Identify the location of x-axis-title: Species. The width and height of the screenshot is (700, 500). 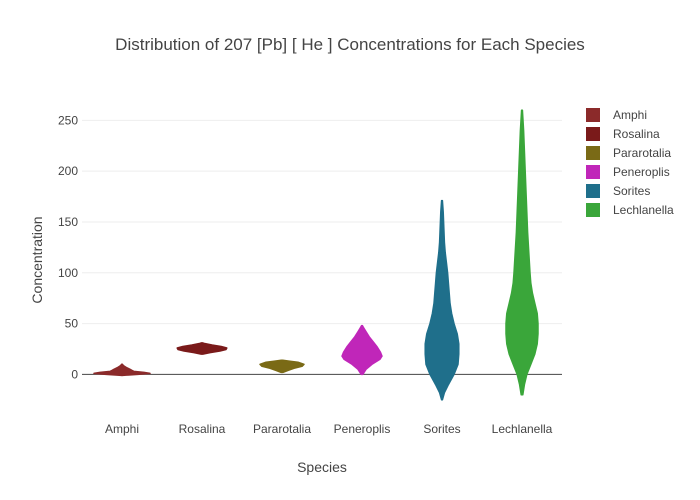
(322, 467).